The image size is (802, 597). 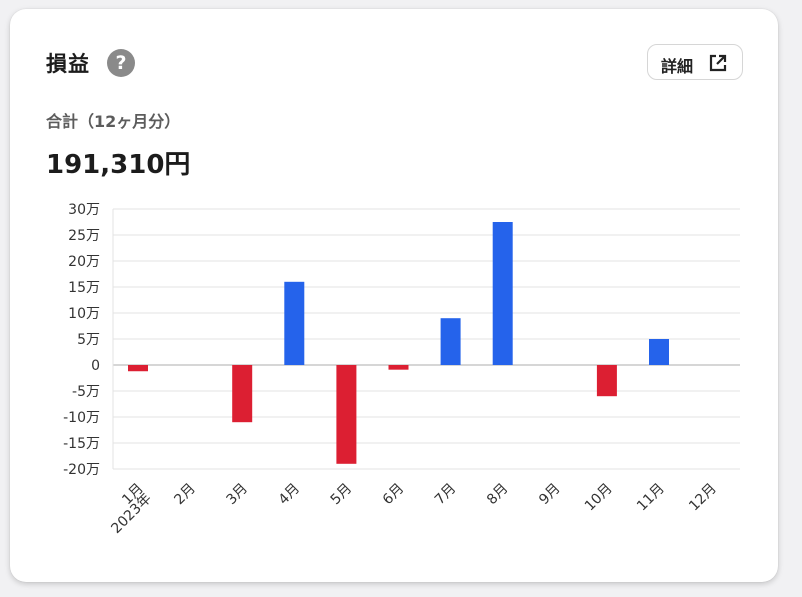 I want to click on x-tick-label: 10月, so click(x=599, y=498).